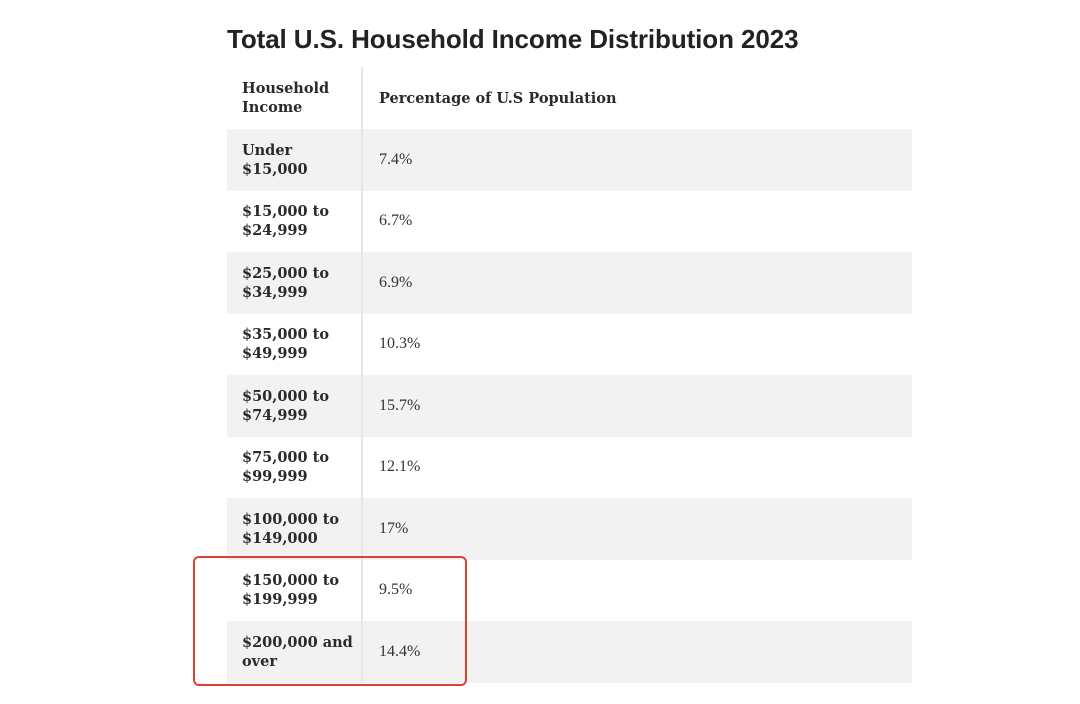 Image resolution: width=1080 pixels, height=704 pixels. What do you see at coordinates (569, 160) in the screenshot?
I see `table-row: Under $15,000 7.4%` at bounding box center [569, 160].